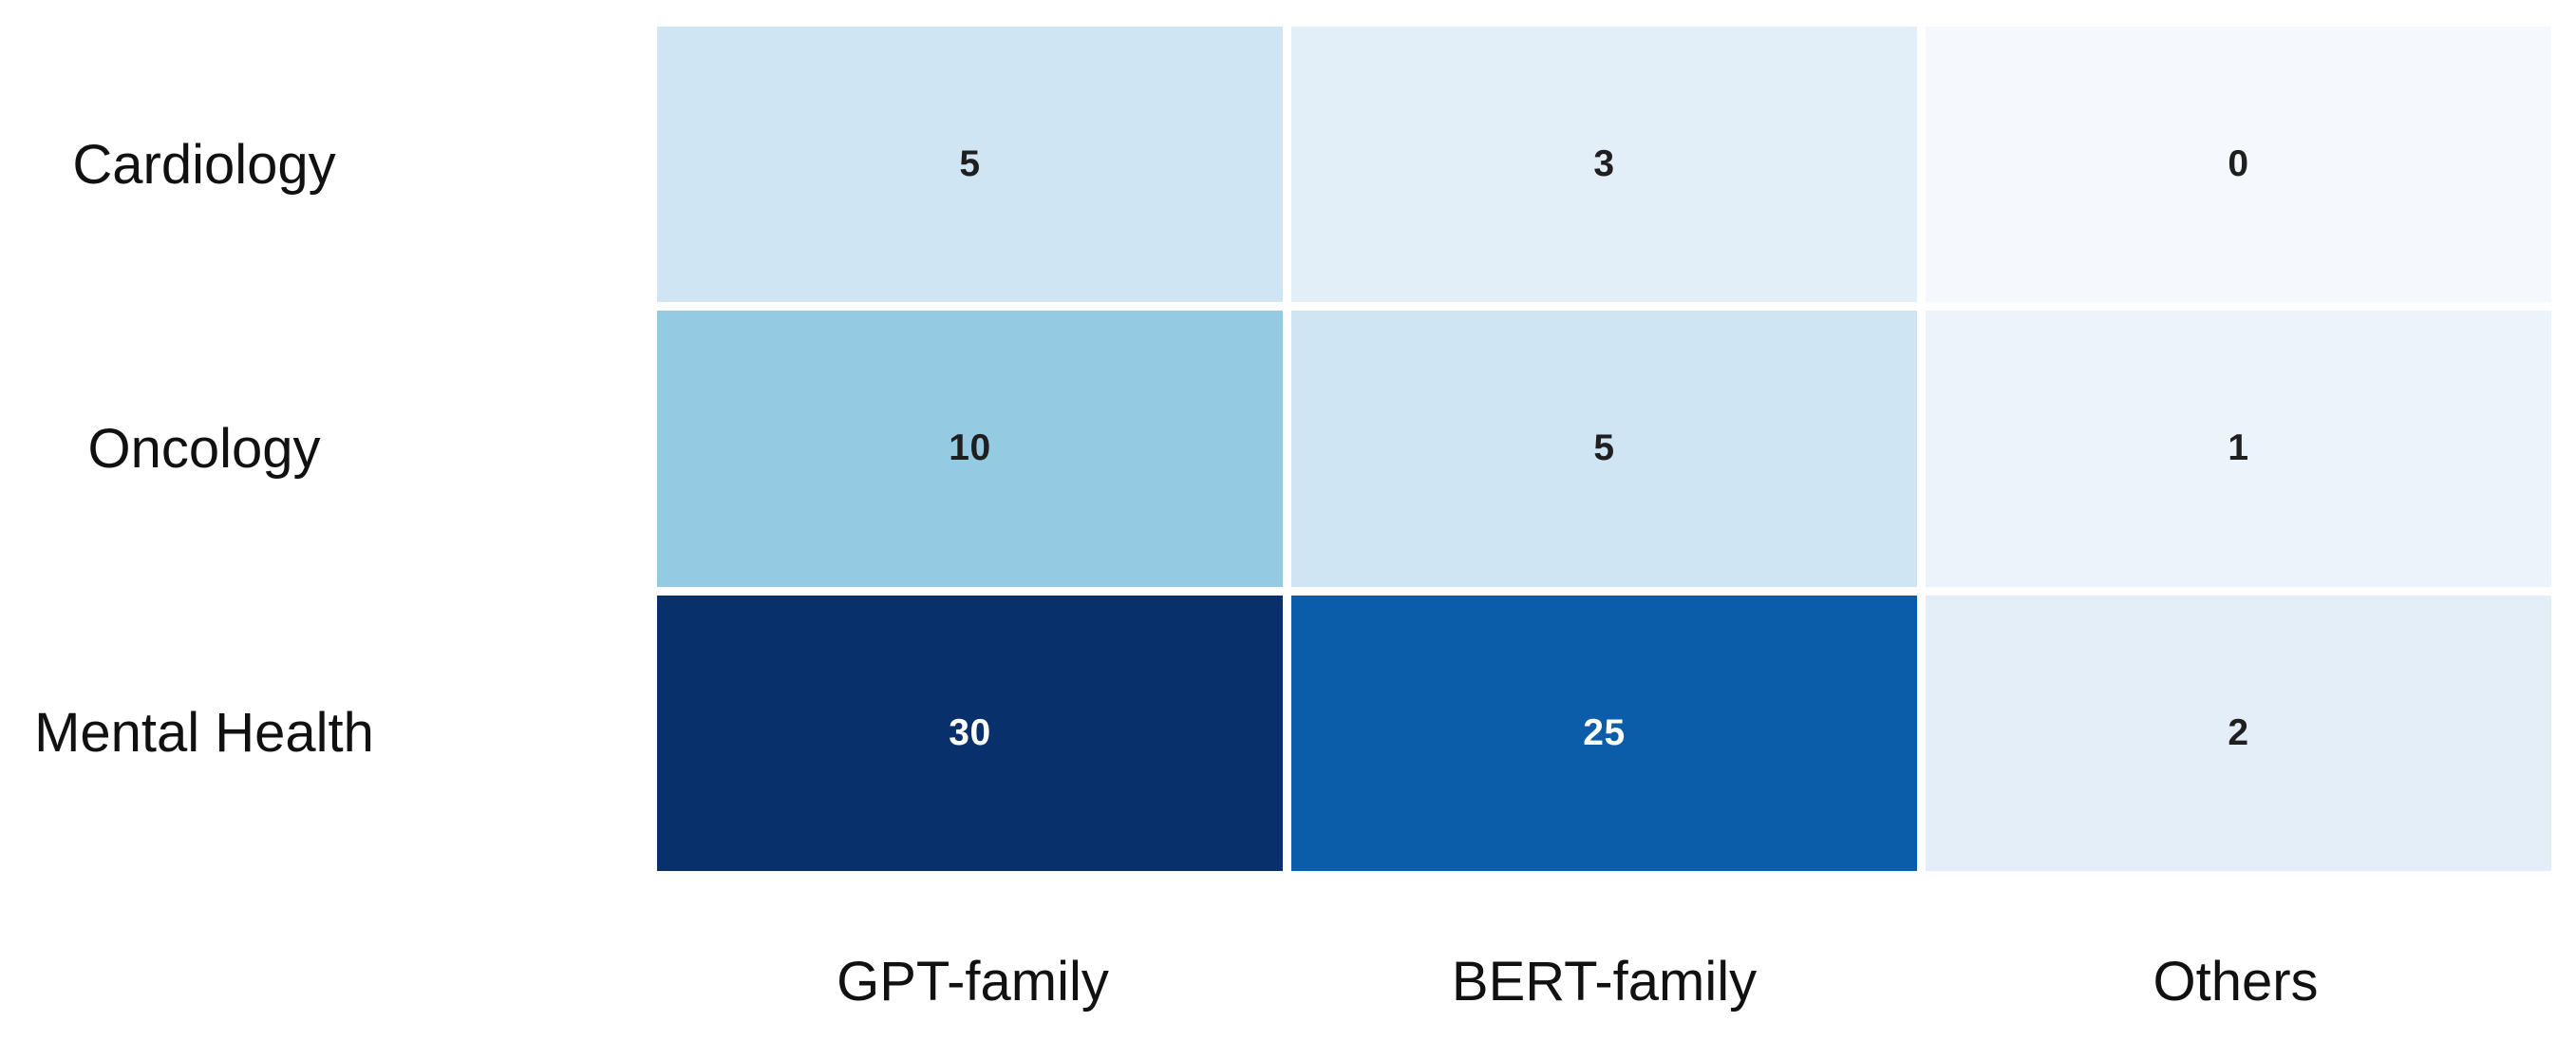 The width and height of the screenshot is (2576, 1060). What do you see at coordinates (1604, 733) in the screenshot?
I see `heatmap-cell-mental-bert: 25` at bounding box center [1604, 733].